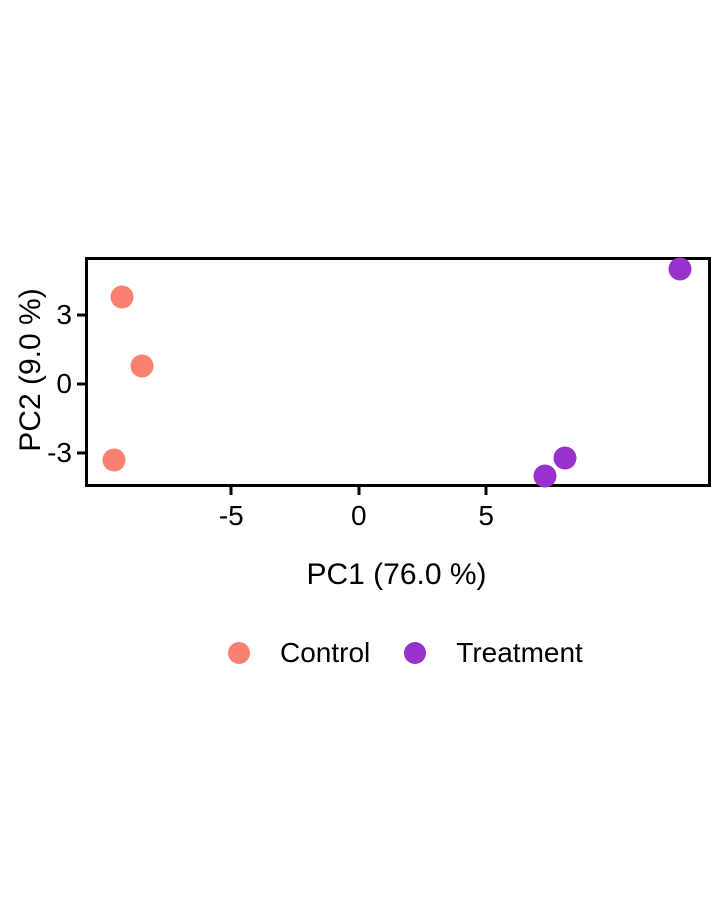 Image resolution: width=720 pixels, height=921 pixels. I want to click on x-axis-tick-label: 0, so click(358, 515).